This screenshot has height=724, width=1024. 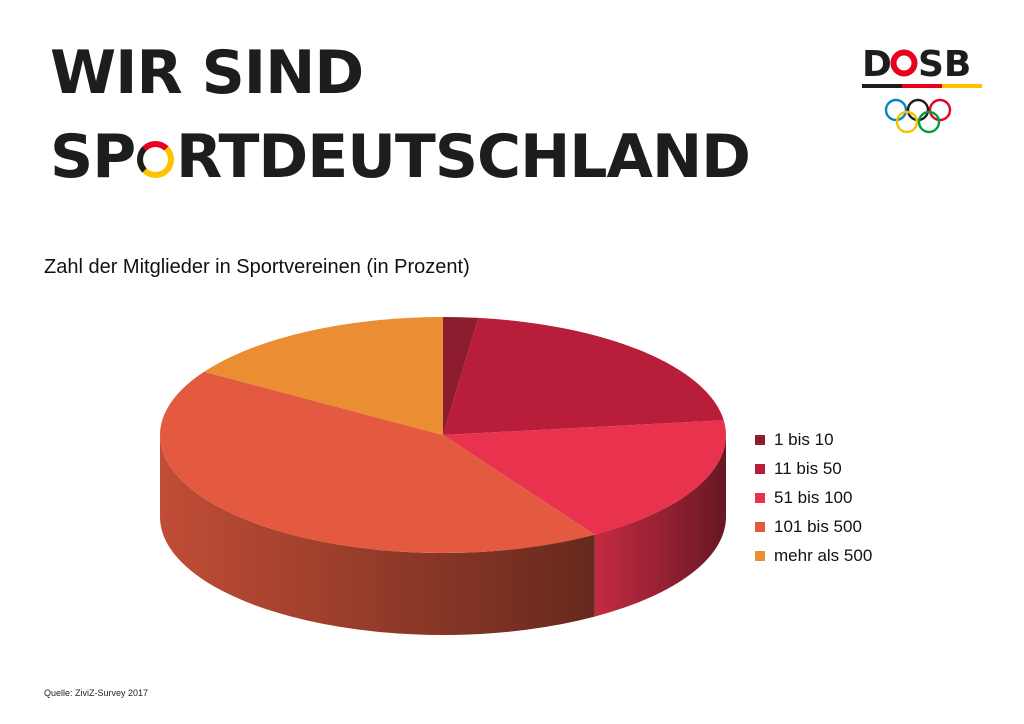 What do you see at coordinates (804, 439) in the screenshot?
I see `legend-label: 1 bis 10` at bounding box center [804, 439].